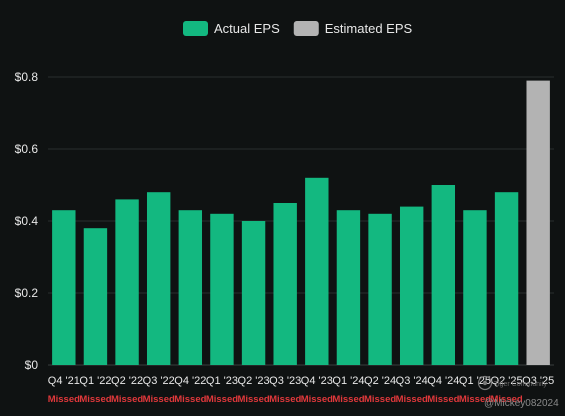  What do you see at coordinates (27, 77) in the screenshot?
I see `y-tick-label: $0.8` at bounding box center [27, 77].